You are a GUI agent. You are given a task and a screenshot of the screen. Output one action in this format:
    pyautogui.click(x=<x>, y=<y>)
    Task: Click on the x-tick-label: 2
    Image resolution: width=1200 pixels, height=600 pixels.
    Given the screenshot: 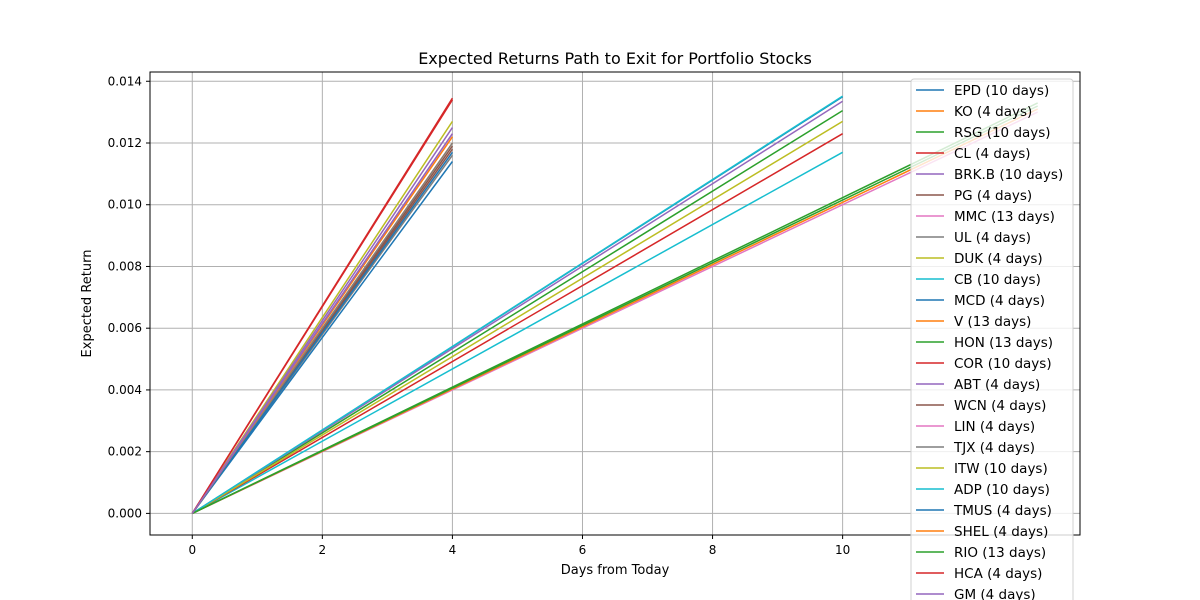 What is the action you would take?
    pyautogui.click(x=323, y=550)
    